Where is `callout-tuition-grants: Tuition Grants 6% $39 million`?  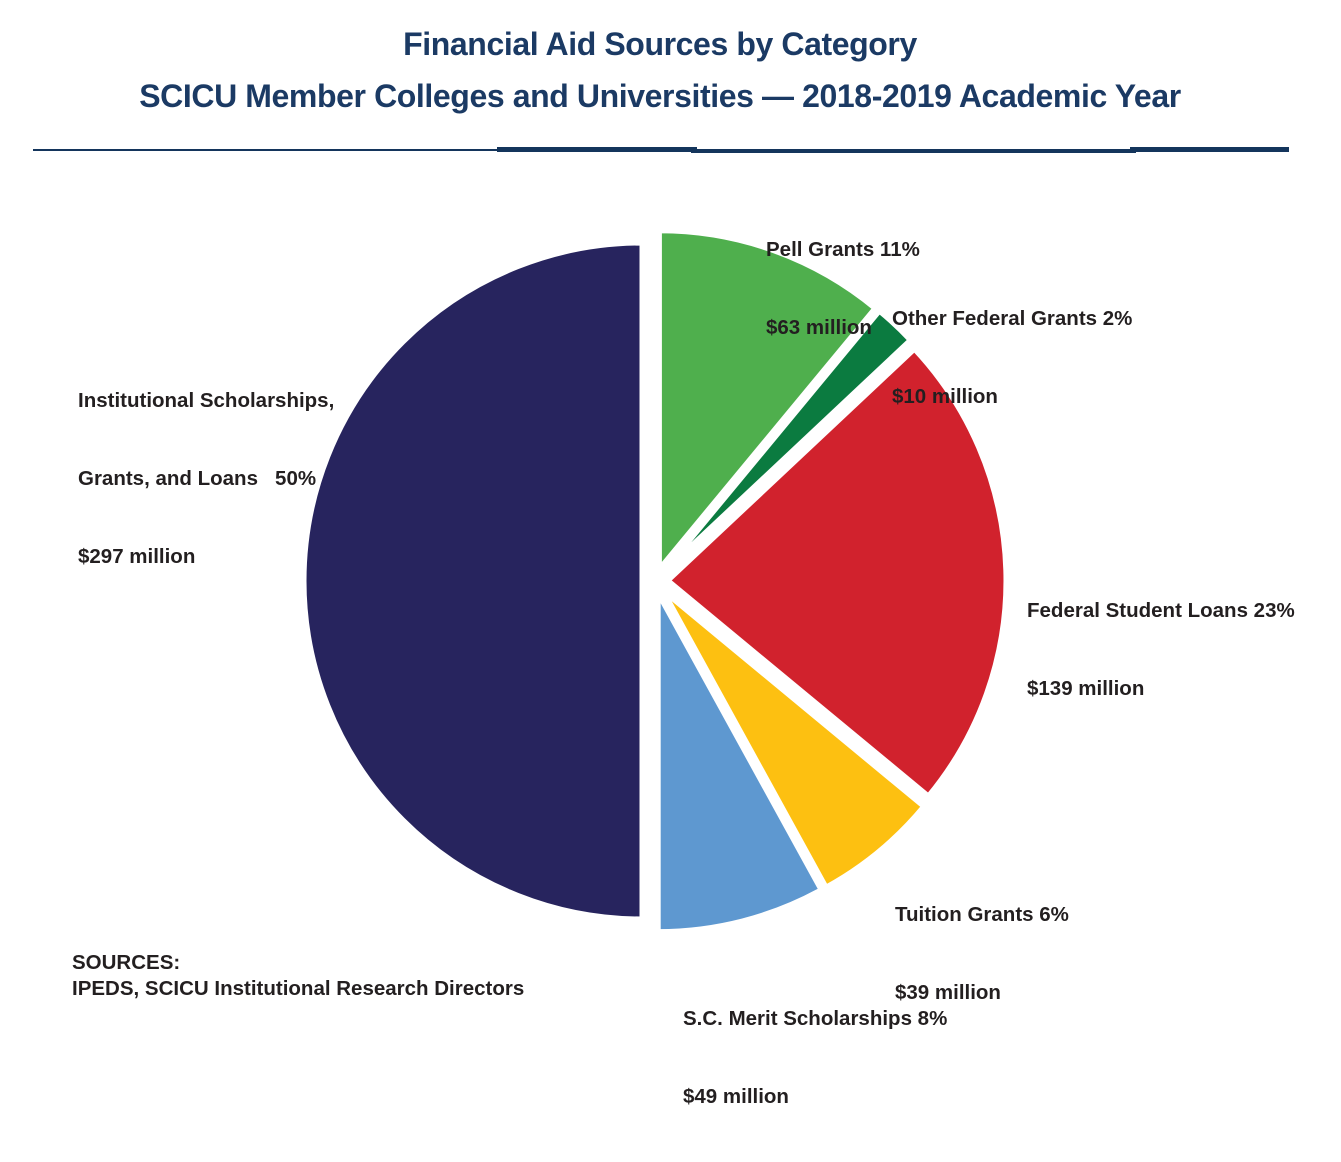
callout-tuition-grants: Tuition Grants 6% $39 million is located at coordinates (982, 954).